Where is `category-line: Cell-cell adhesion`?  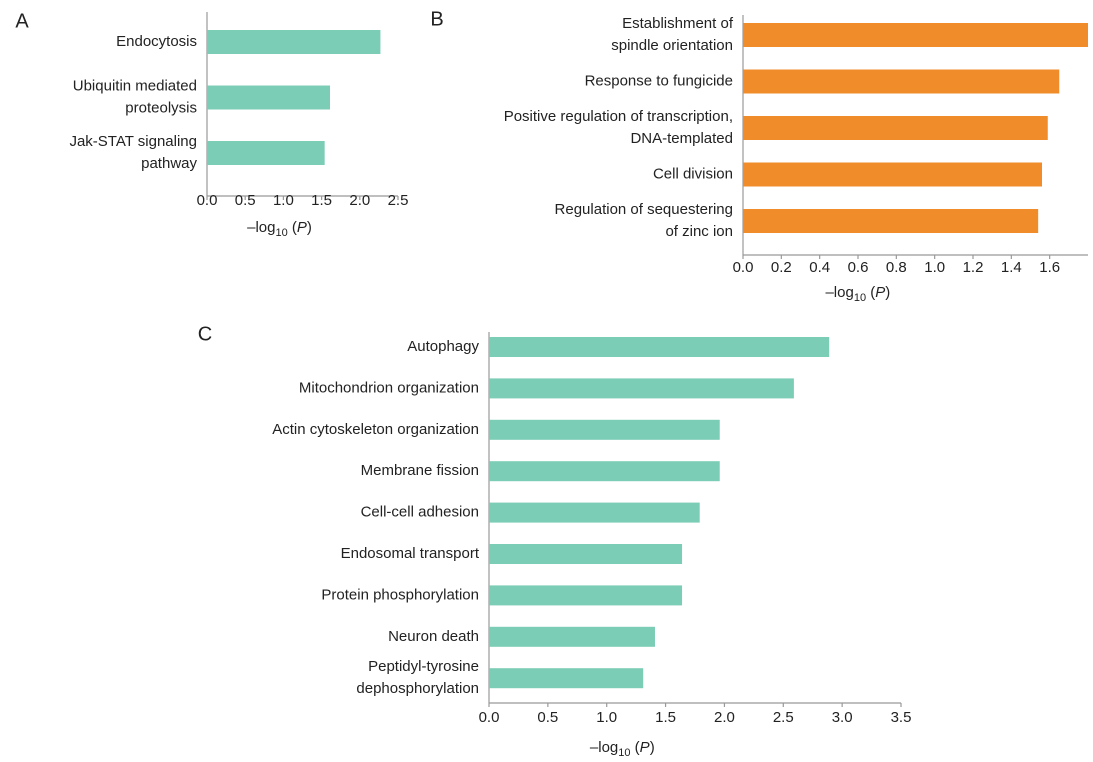
category-line: Cell-cell adhesion is located at coordinates (420, 512).